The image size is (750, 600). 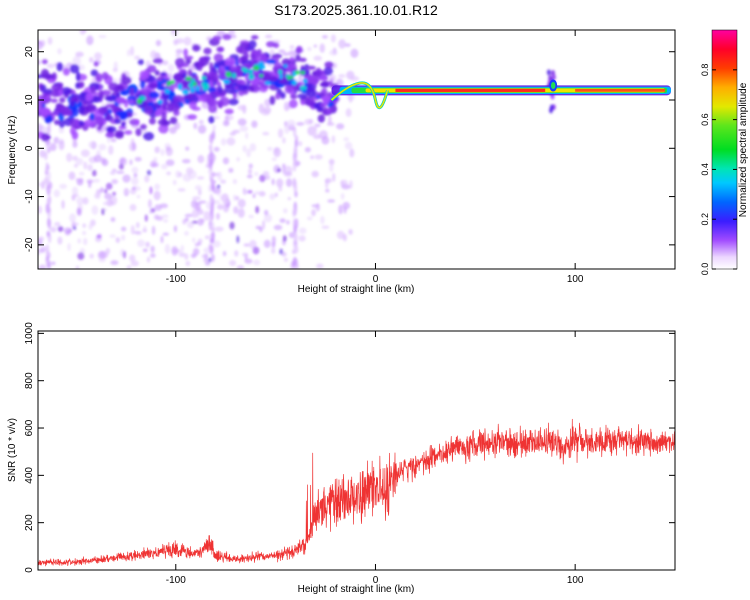 I want to click on snr-x-tick-label: 0, so click(x=376, y=580).